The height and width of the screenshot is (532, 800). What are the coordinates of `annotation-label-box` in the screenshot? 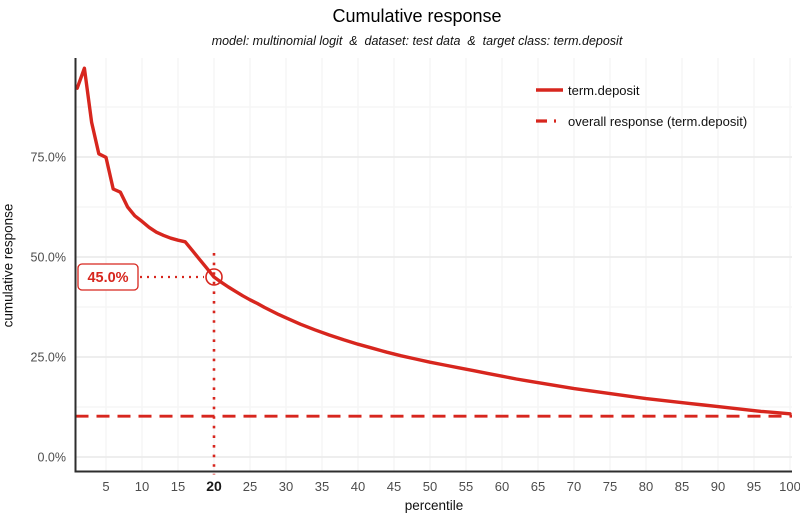 It's located at (108, 277).